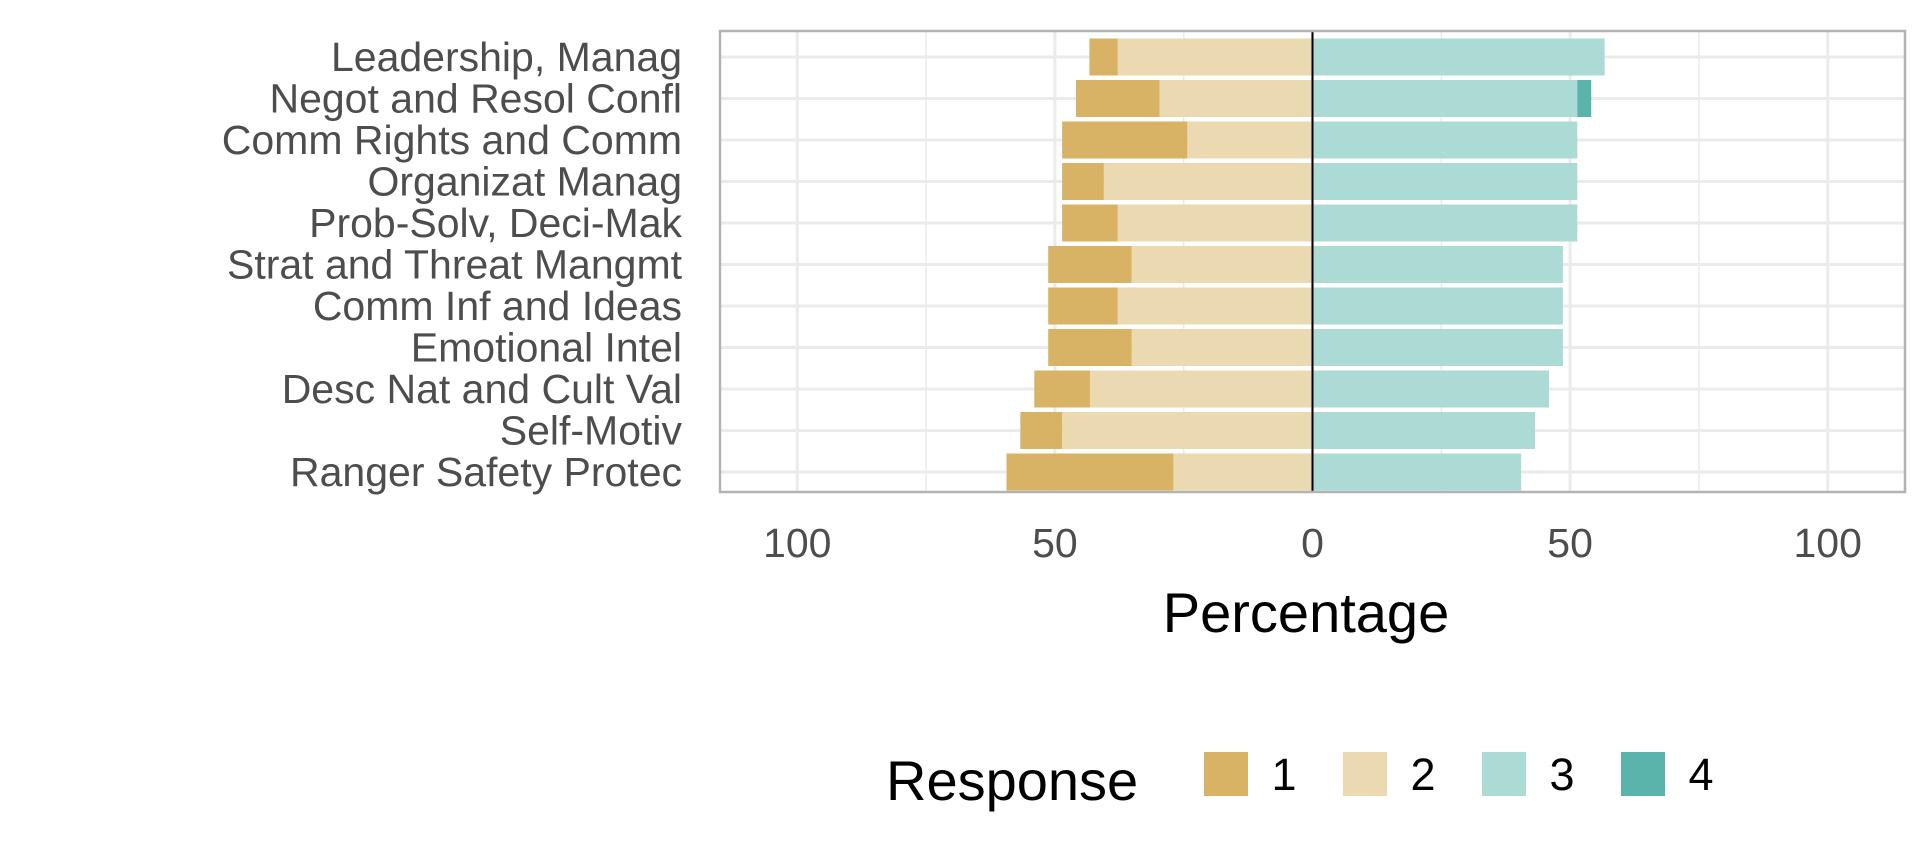 The width and height of the screenshot is (1920, 864). Describe the element at coordinates (497, 306) in the screenshot. I see `category-label: Comm Inf and Ideas` at that location.